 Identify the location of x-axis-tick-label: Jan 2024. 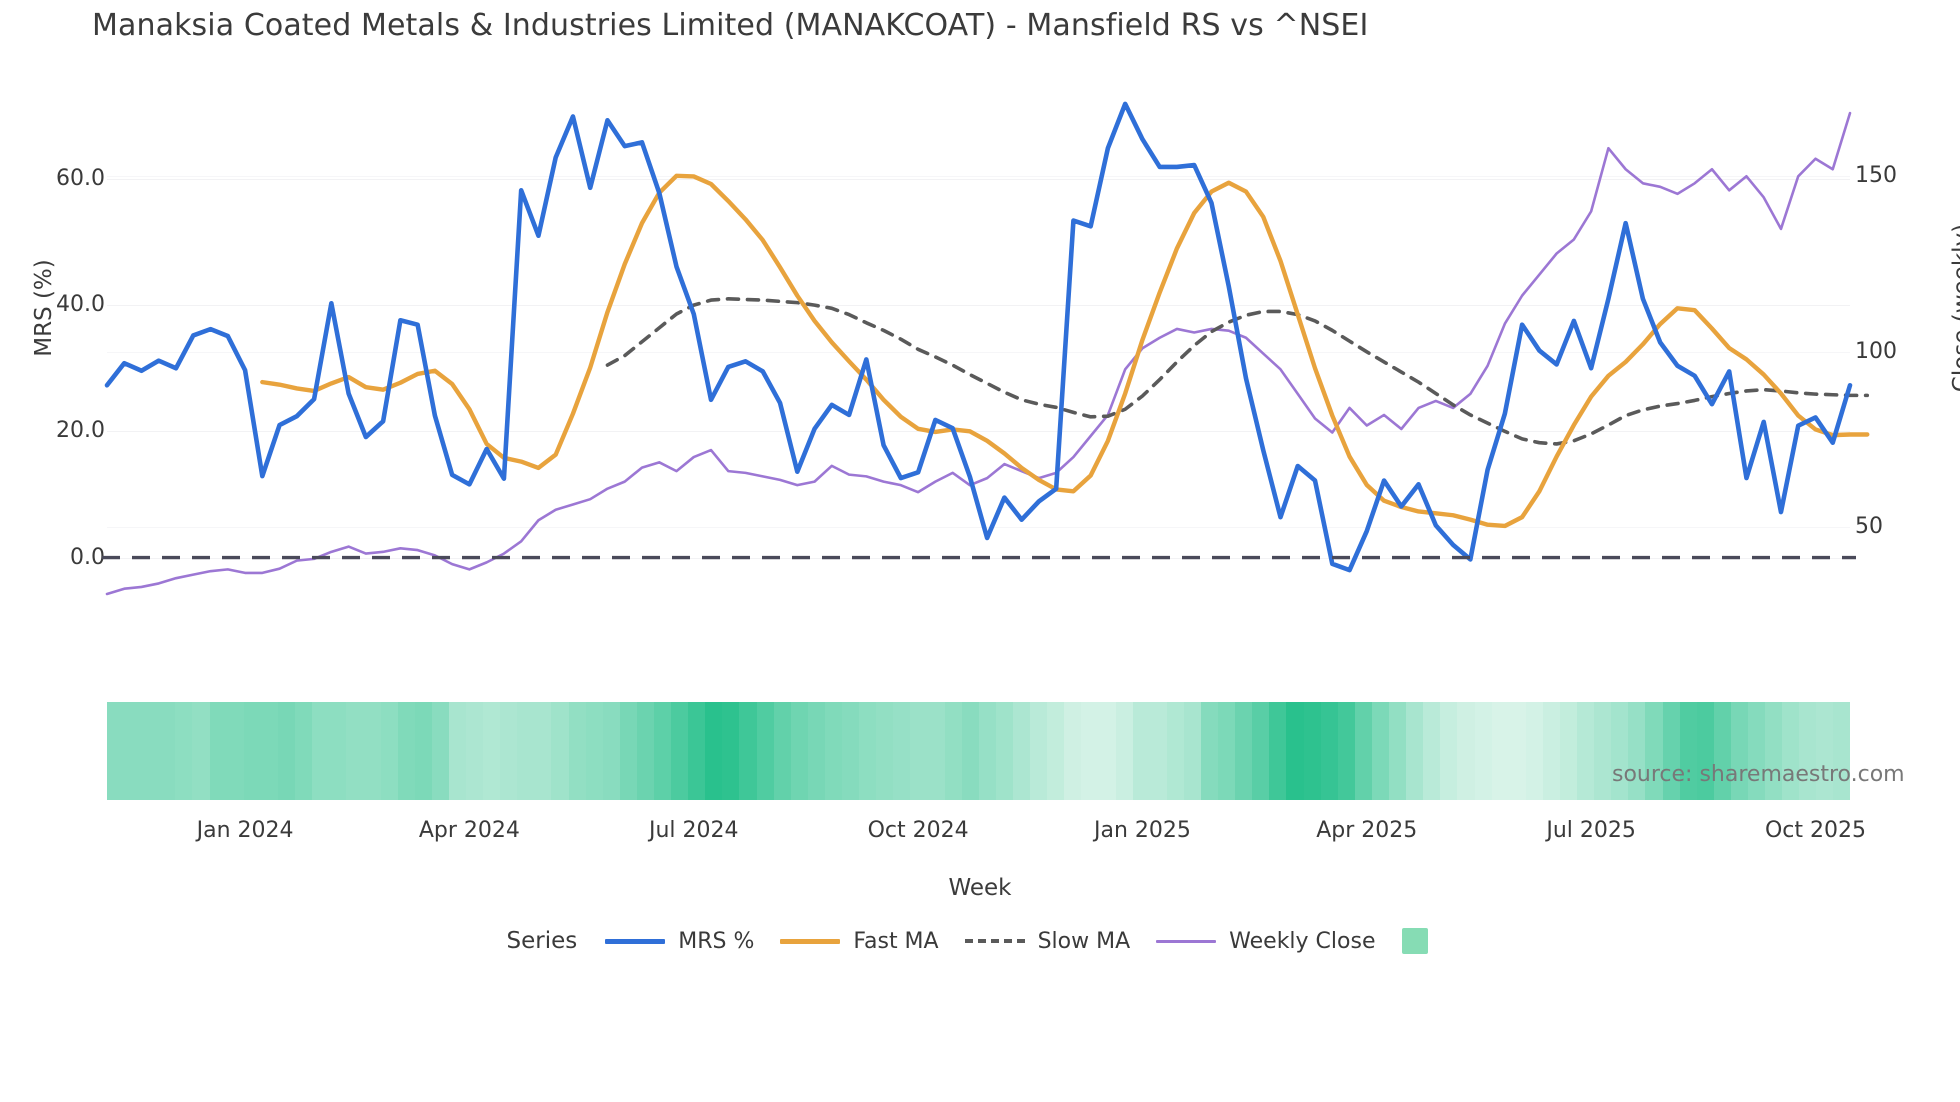
(245, 830).